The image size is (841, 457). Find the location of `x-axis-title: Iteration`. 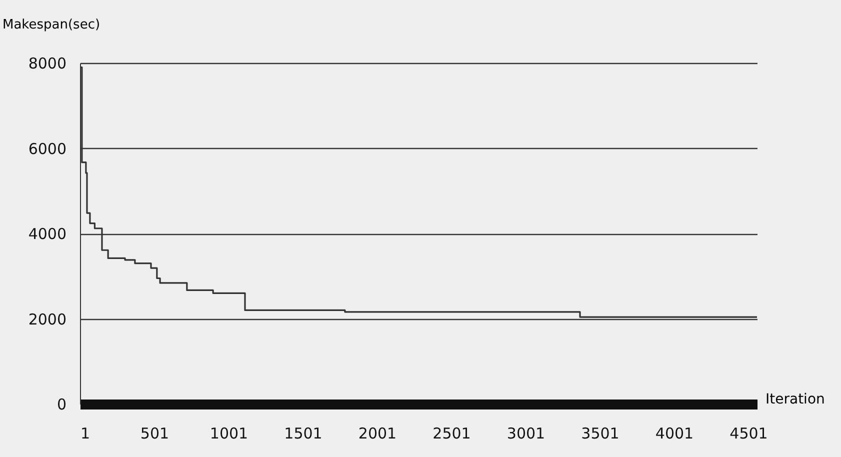

x-axis-title: Iteration is located at coordinates (795, 400).